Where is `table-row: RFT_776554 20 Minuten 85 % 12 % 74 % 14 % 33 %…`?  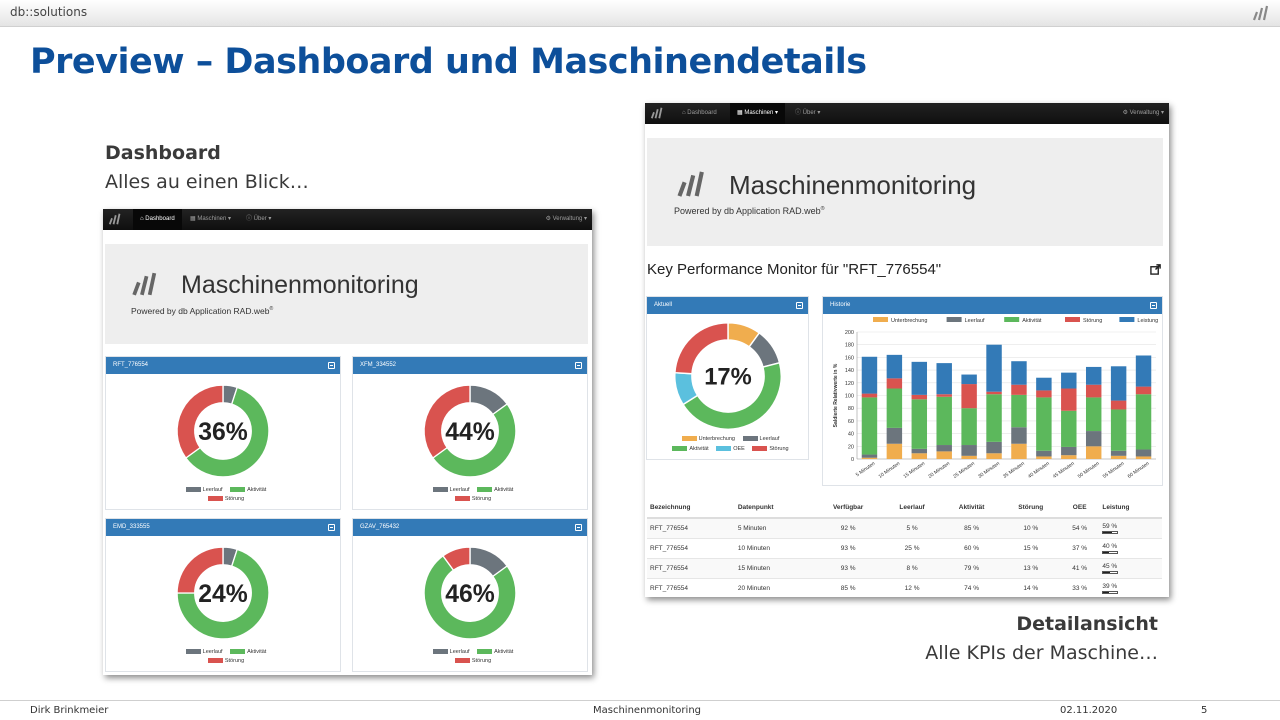 table-row: RFT_776554 20 Minuten 85 % 12 % 74 % 14 % 33 %… is located at coordinates (904, 587).